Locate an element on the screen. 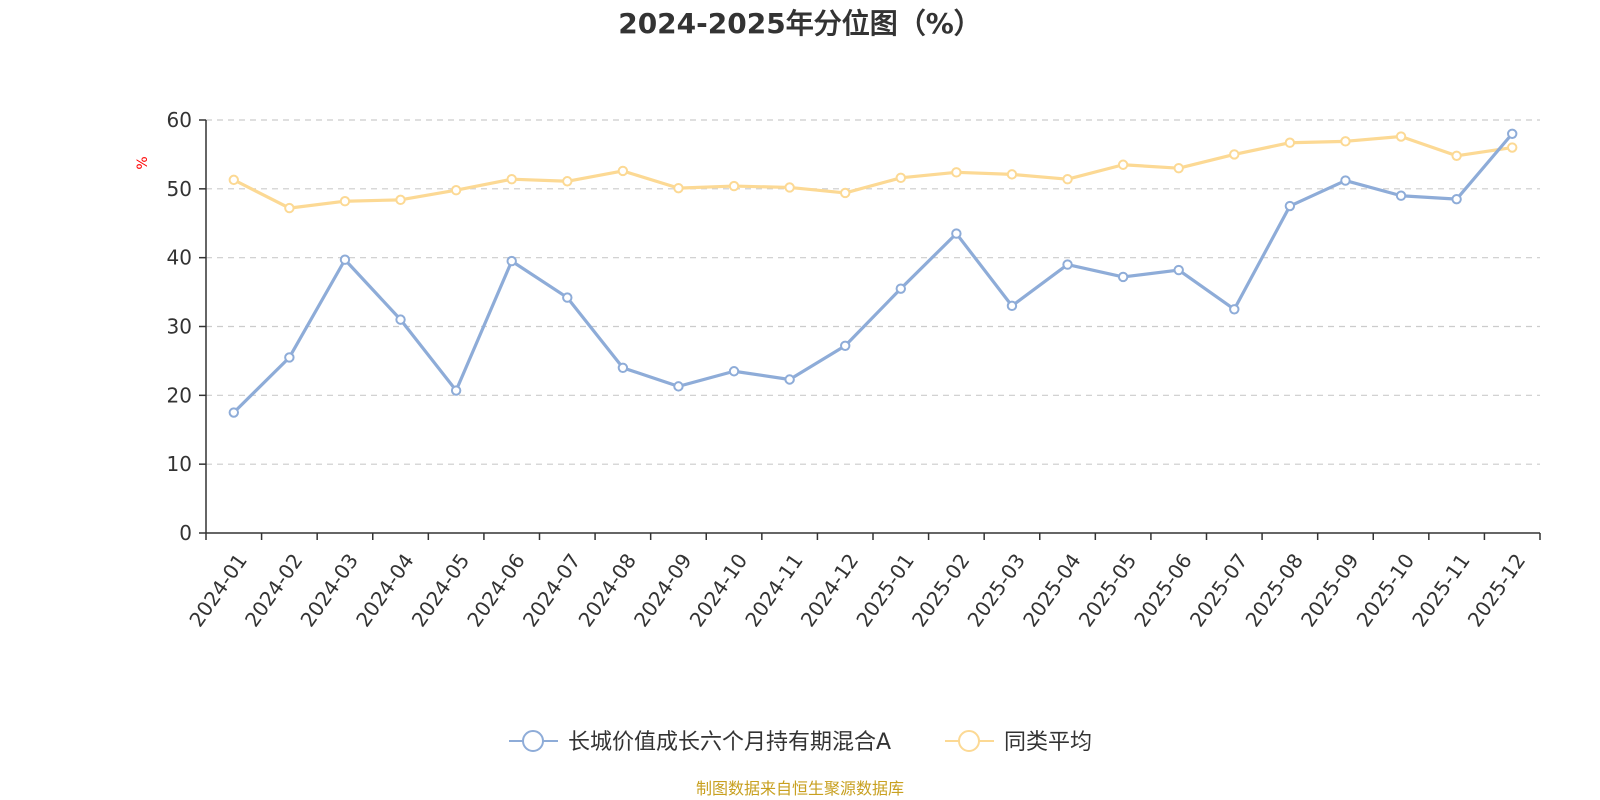 The height and width of the screenshot is (800, 1600). y-axis-unit-label: % is located at coordinates (143, 162).